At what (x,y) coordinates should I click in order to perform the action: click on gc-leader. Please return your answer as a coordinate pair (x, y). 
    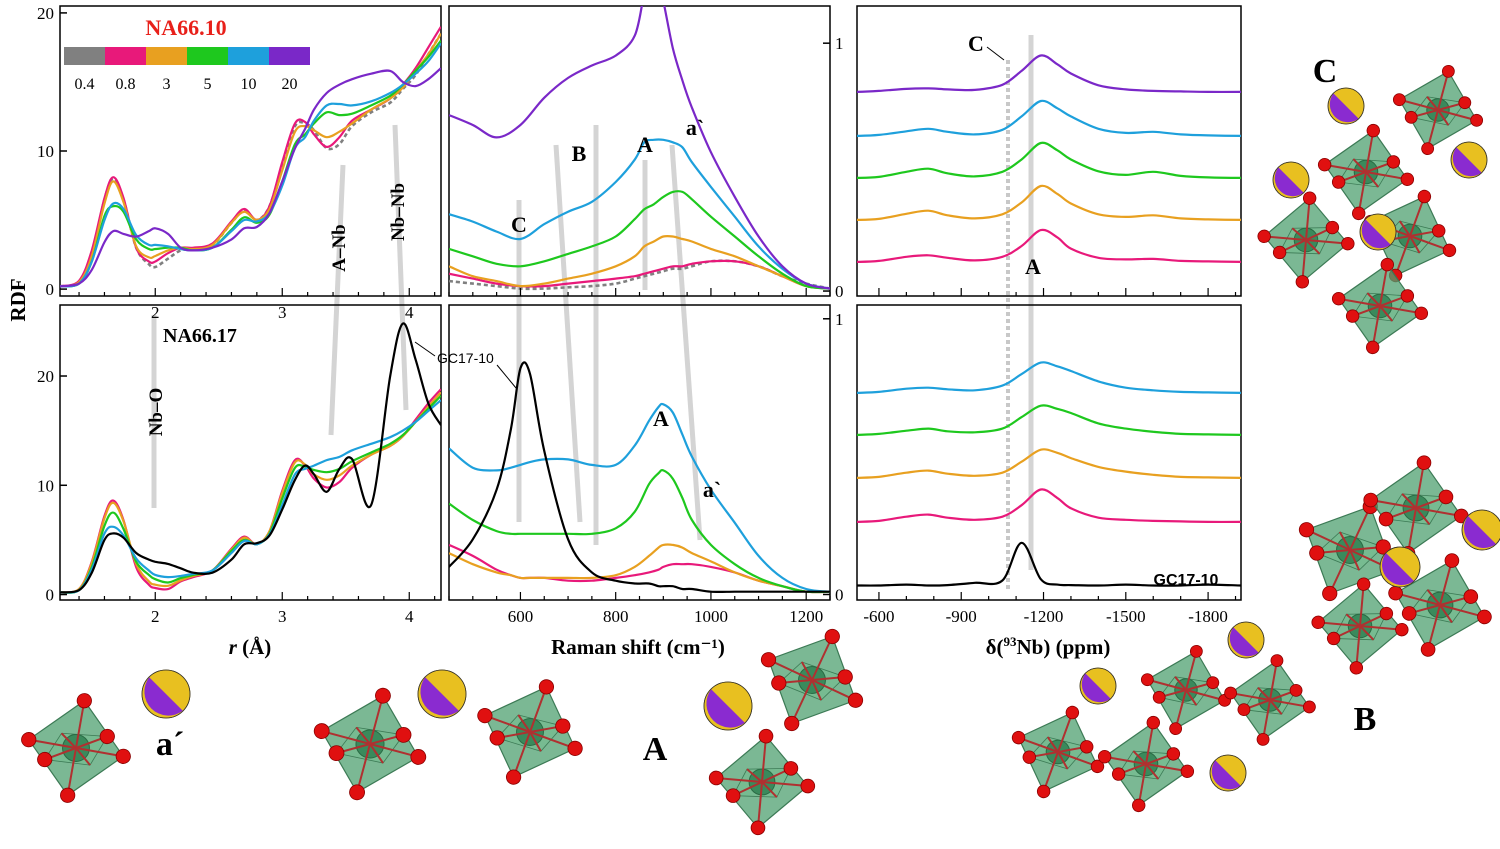
    Looking at the image, I should click on (425, 349).